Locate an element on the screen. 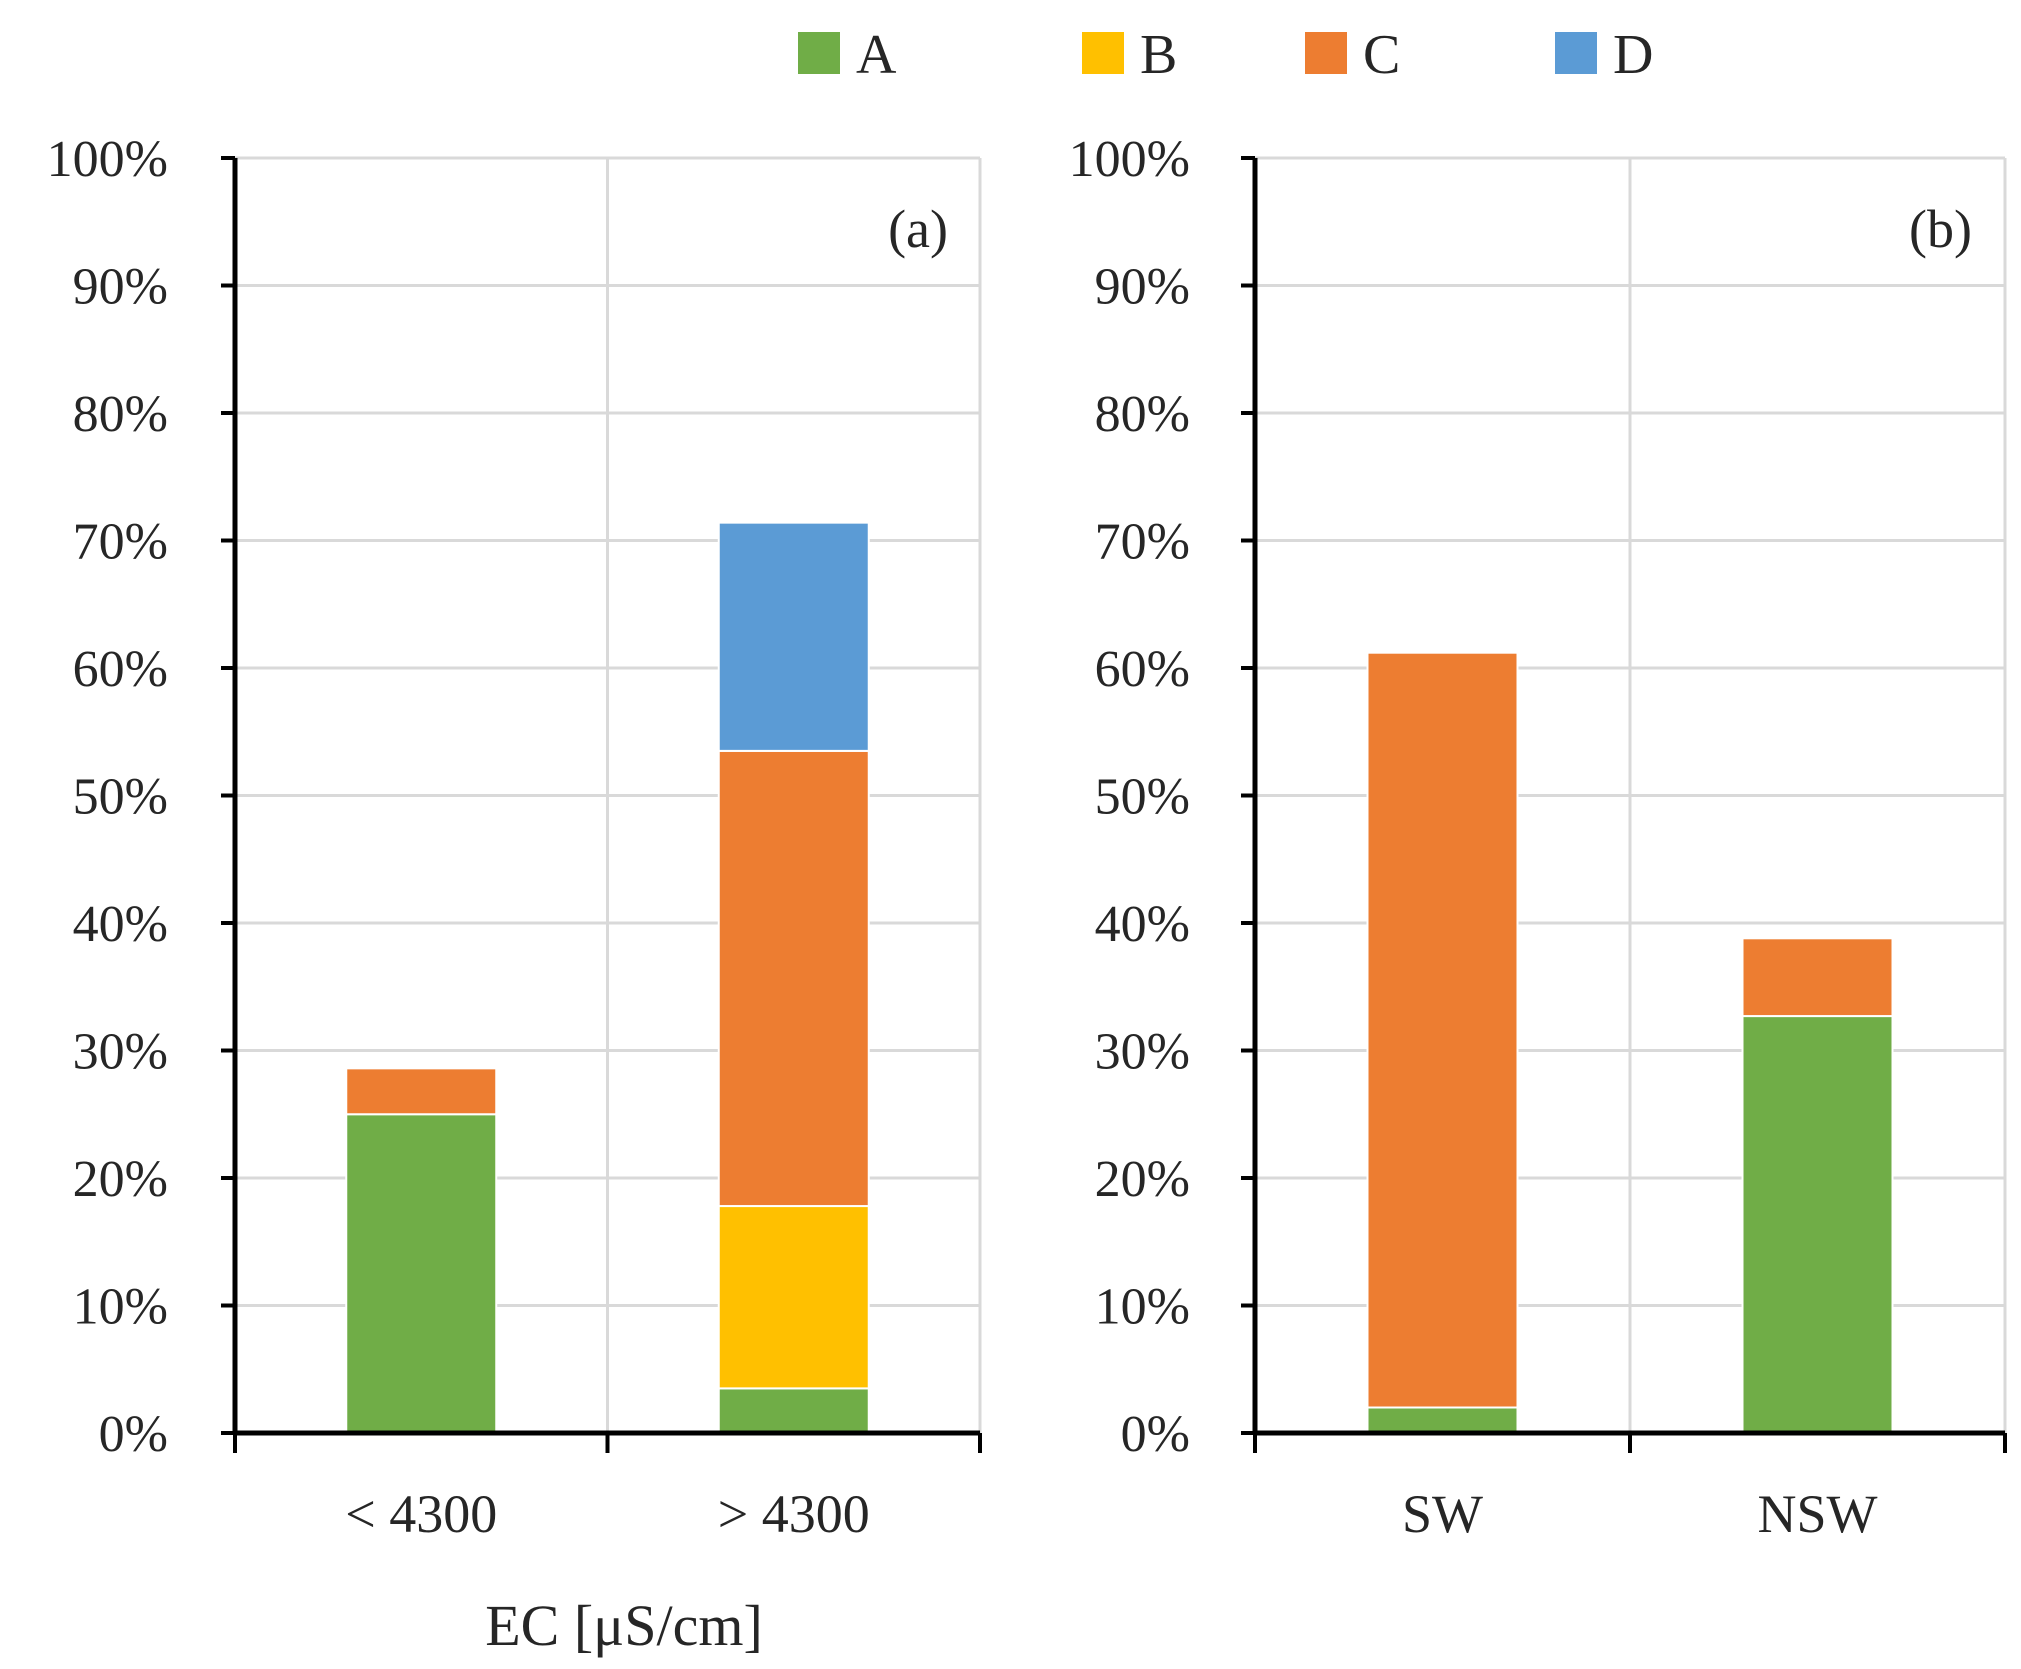  legend-label-b: B is located at coordinates (1158, 55).